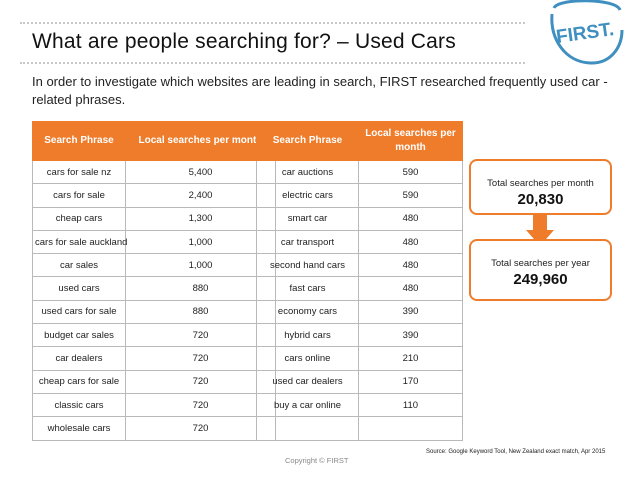  What do you see at coordinates (79, 381) in the screenshot?
I see `phrase-cell: cheap cars for sale` at bounding box center [79, 381].